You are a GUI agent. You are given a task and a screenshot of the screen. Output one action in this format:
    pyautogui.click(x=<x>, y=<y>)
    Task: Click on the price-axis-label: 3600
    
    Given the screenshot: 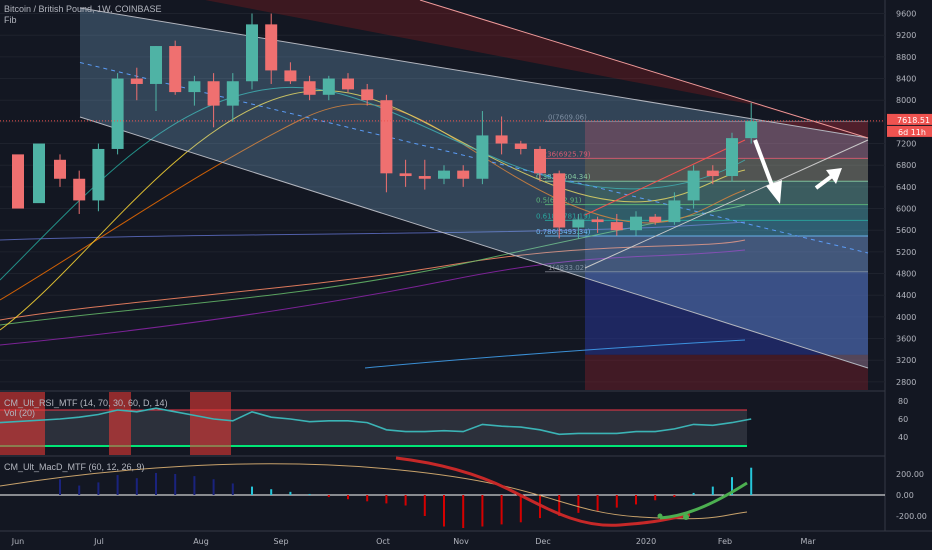 What is the action you would take?
    pyautogui.click(x=906, y=339)
    